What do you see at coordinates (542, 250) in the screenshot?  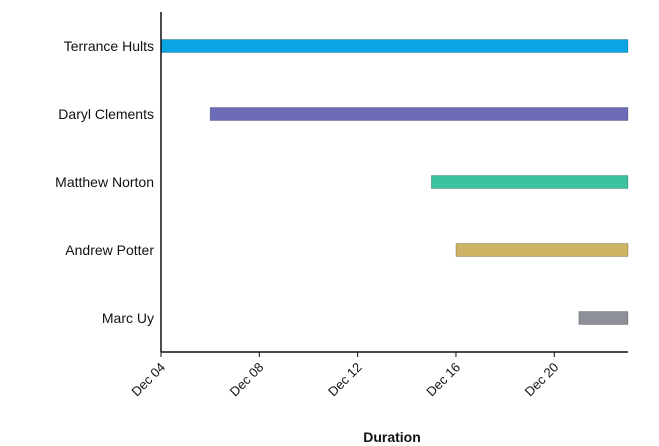 I see `bar-andrew-potter` at bounding box center [542, 250].